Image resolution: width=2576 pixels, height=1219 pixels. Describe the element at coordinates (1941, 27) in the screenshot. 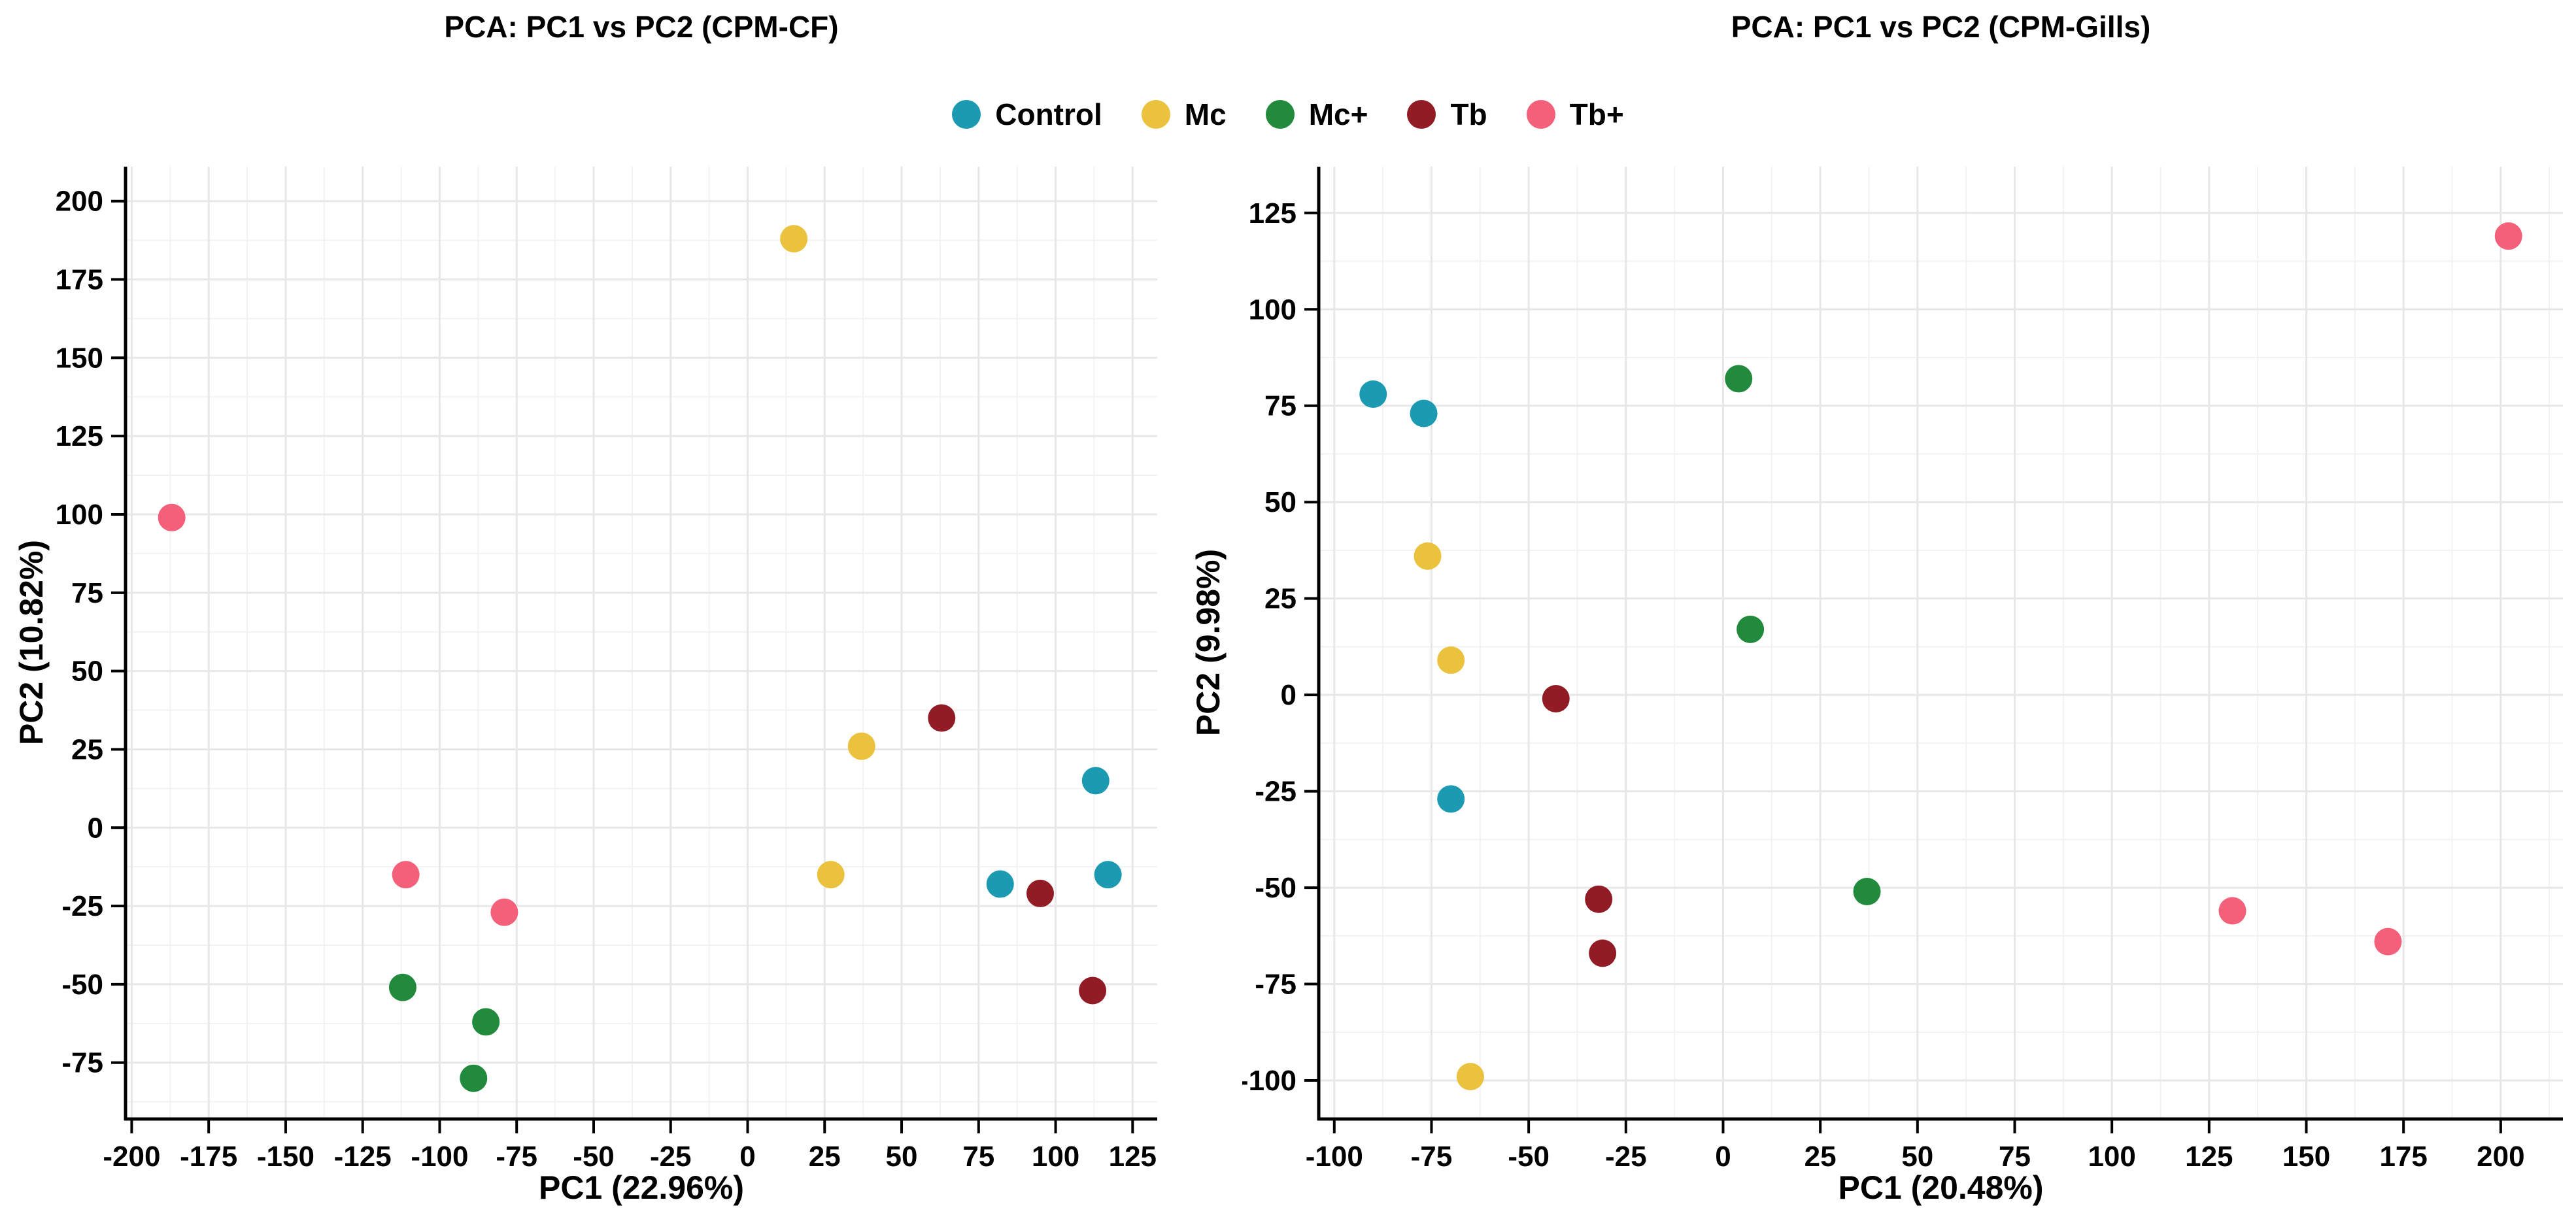

I see `right-plot-title: PCA: PC1 vs PC2 (CPM-Gills)` at that location.